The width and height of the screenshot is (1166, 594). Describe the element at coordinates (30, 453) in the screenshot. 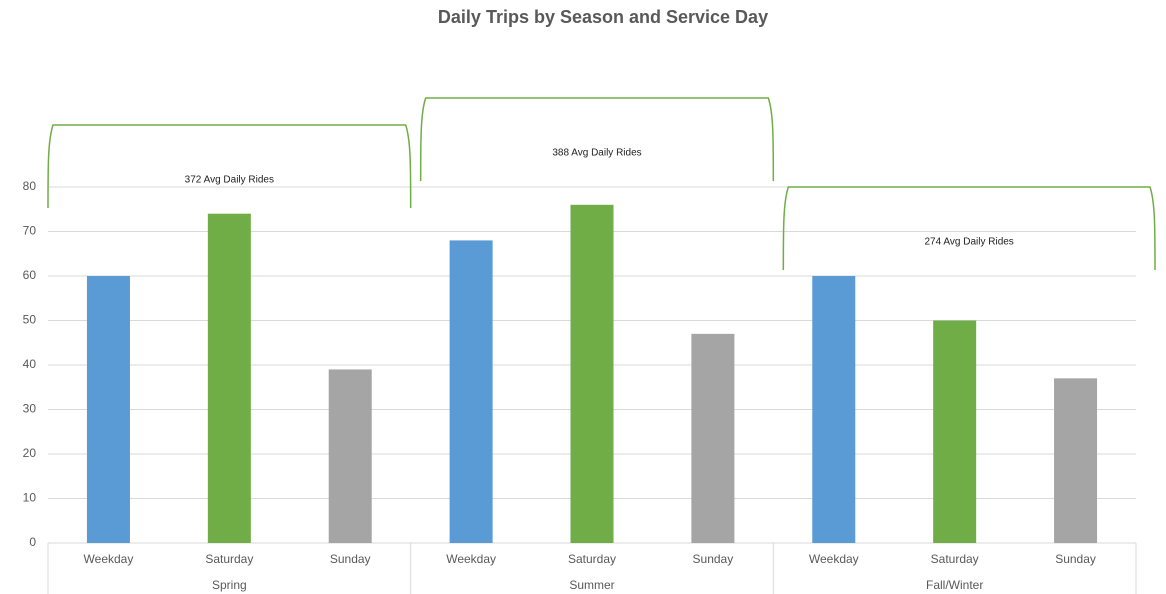

I see `y-tick-label: 20` at that location.